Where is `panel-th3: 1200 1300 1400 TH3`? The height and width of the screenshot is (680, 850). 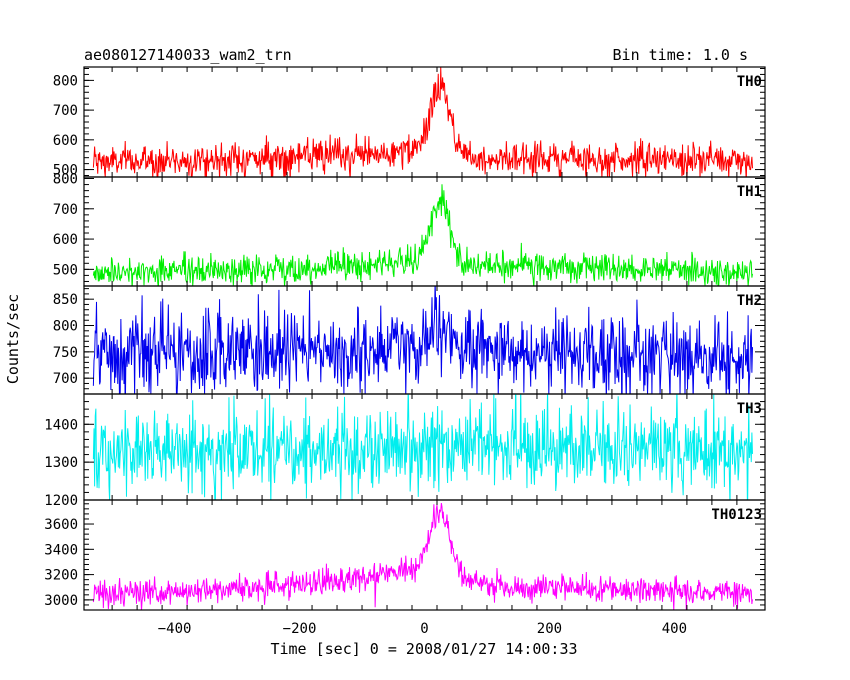
panel-th3: 1200 1300 1400 TH3 is located at coordinates (405, 451).